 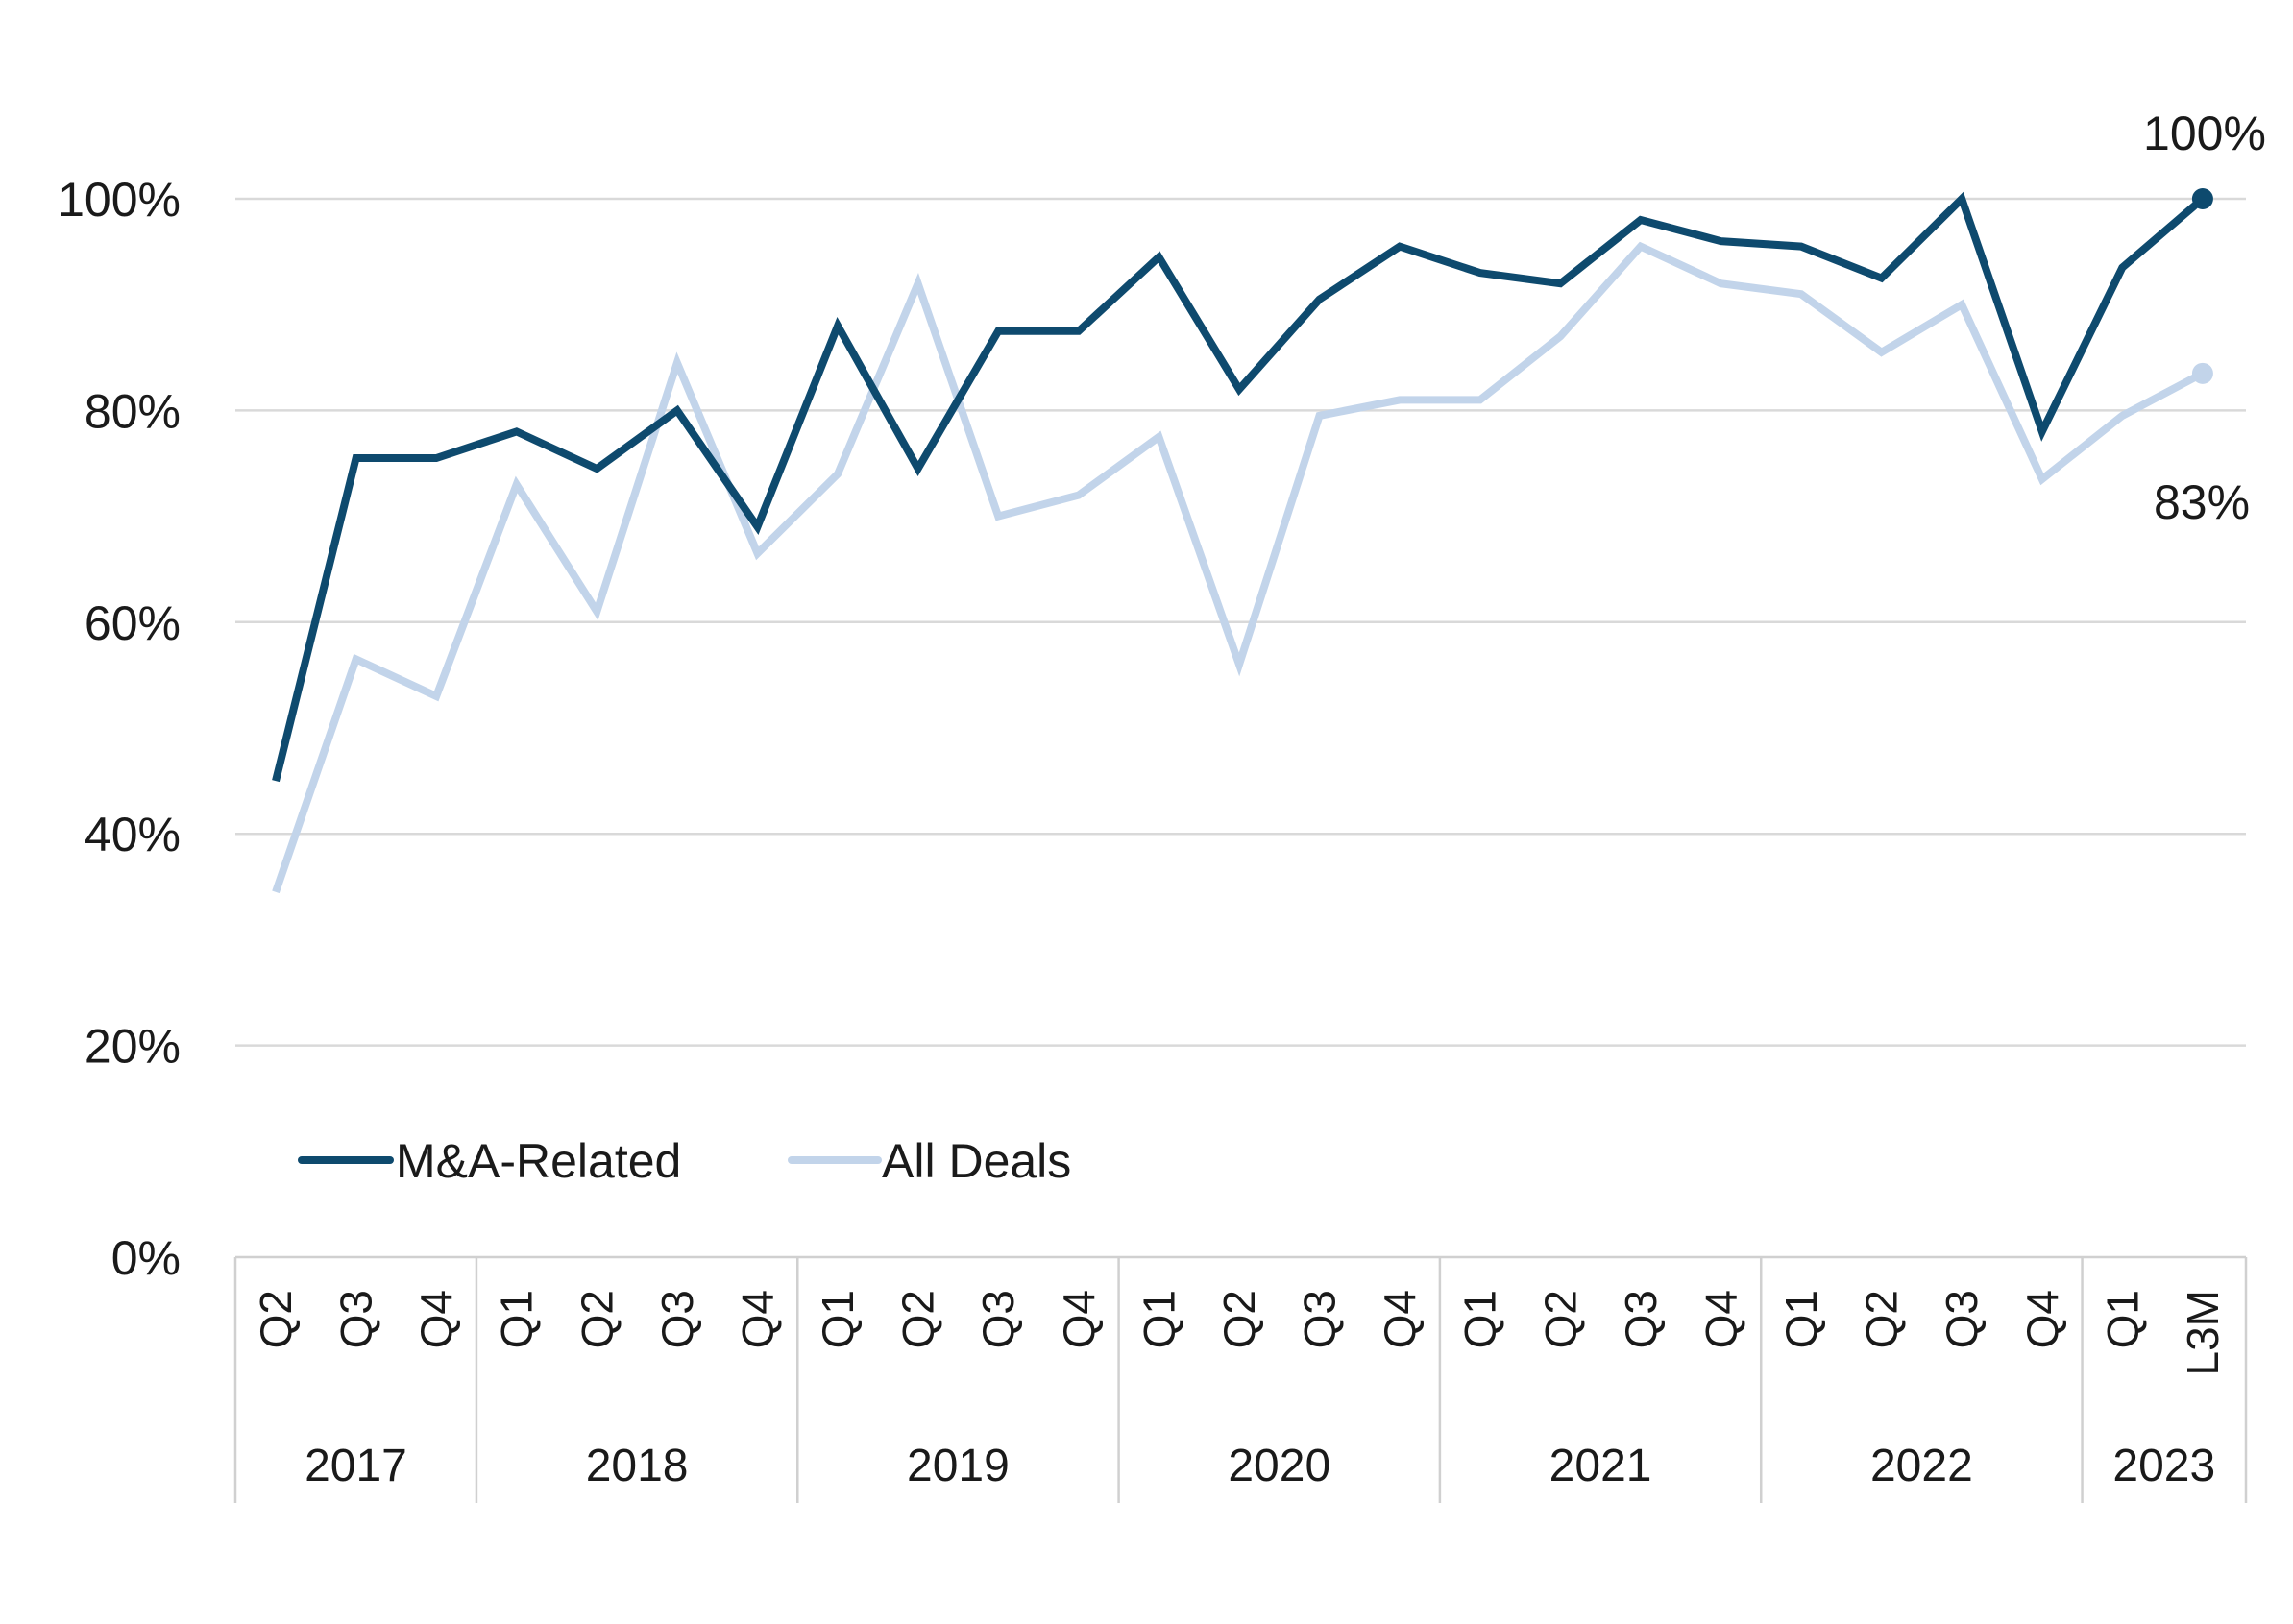 I want to click on y-tick-label: 80%, so click(x=133, y=411).